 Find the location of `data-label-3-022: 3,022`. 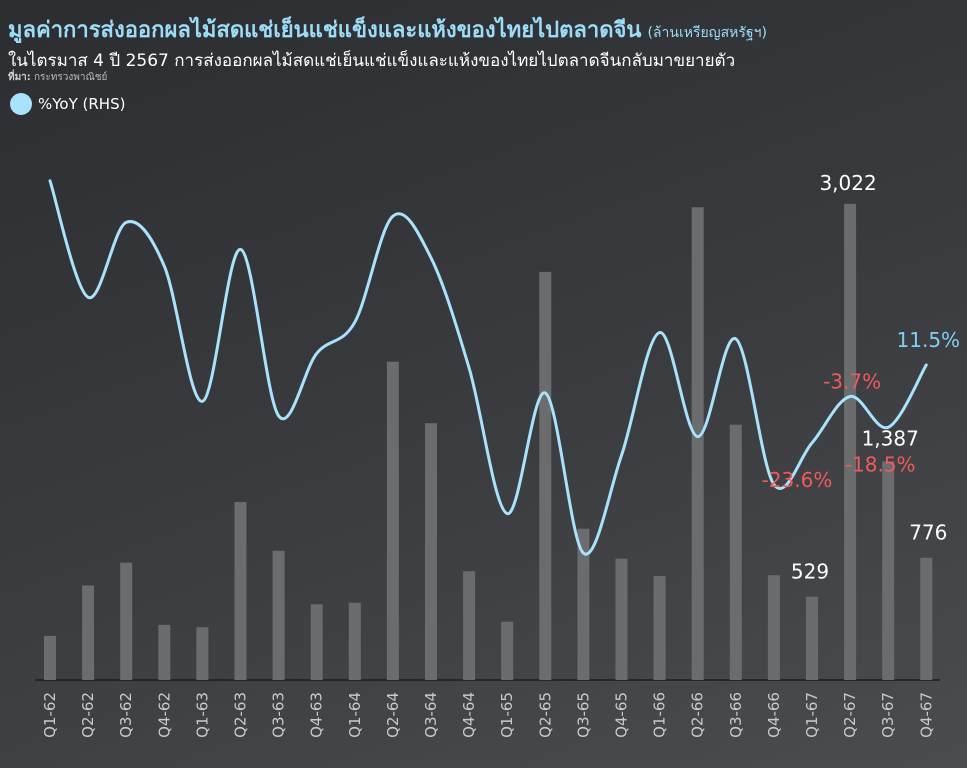

data-label-3-022: 3,022 is located at coordinates (847, 183).